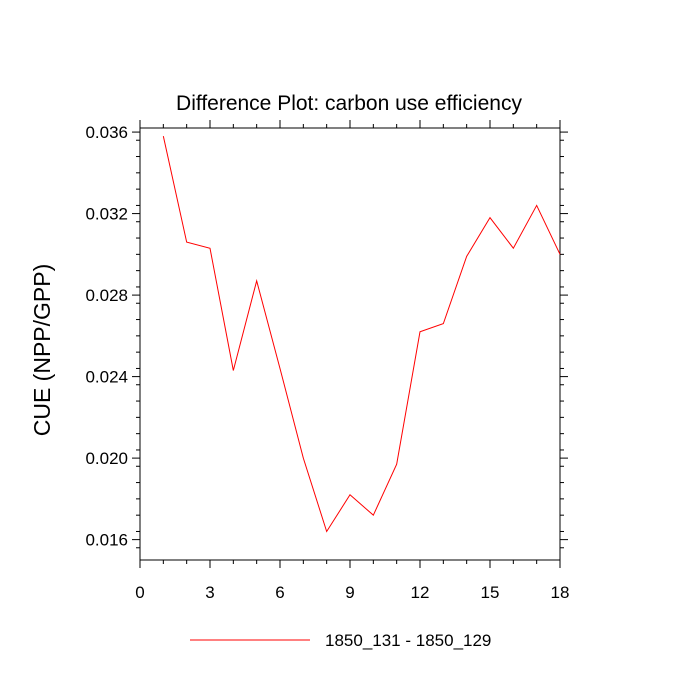  I want to click on x-tick-label: 6, so click(279, 592).